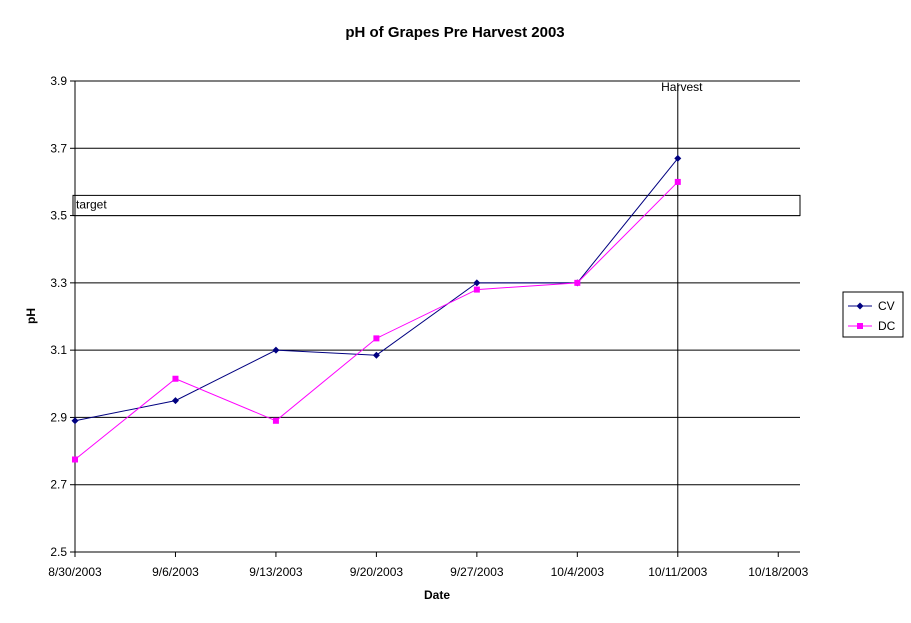  Describe the element at coordinates (377, 572) in the screenshot. I see `x-tick-label: 9/20/2003` at that location.